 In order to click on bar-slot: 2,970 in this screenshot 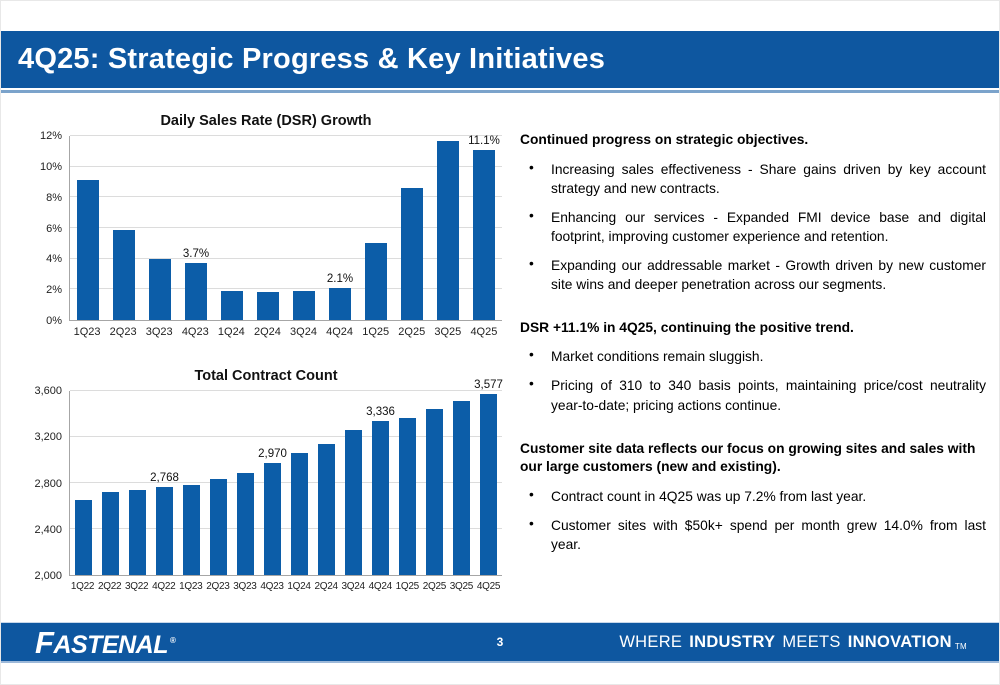, I will do `click(272, 483)`.